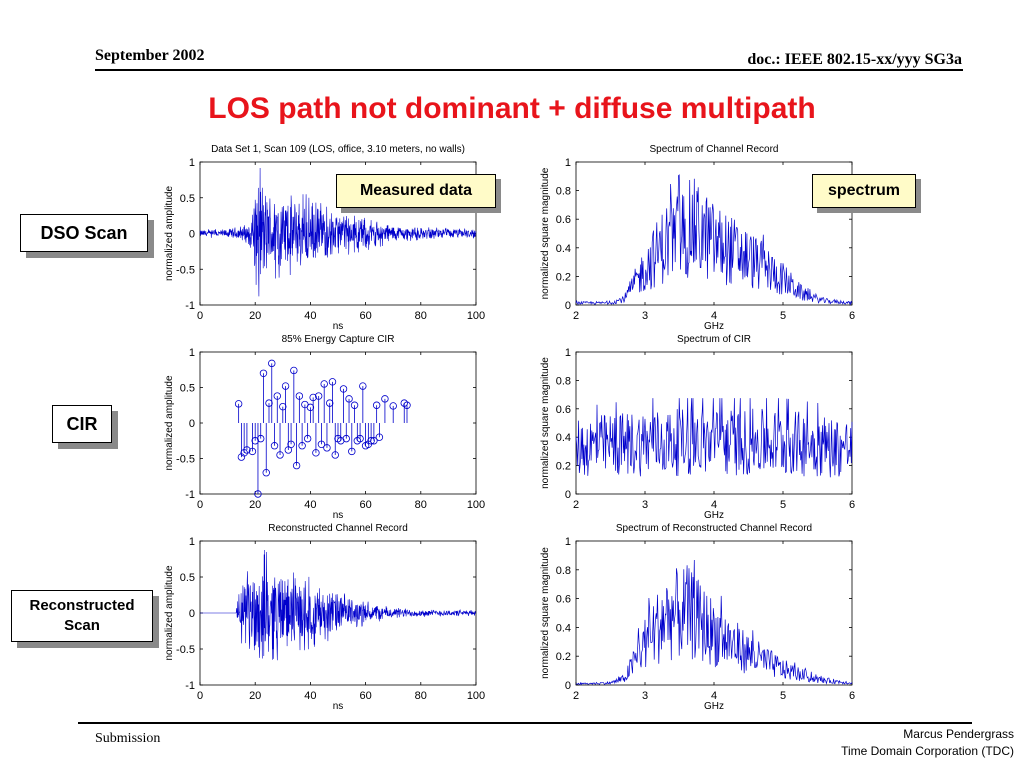  I want to click on x-tick-label-5-0: 2, so click(576, 696).